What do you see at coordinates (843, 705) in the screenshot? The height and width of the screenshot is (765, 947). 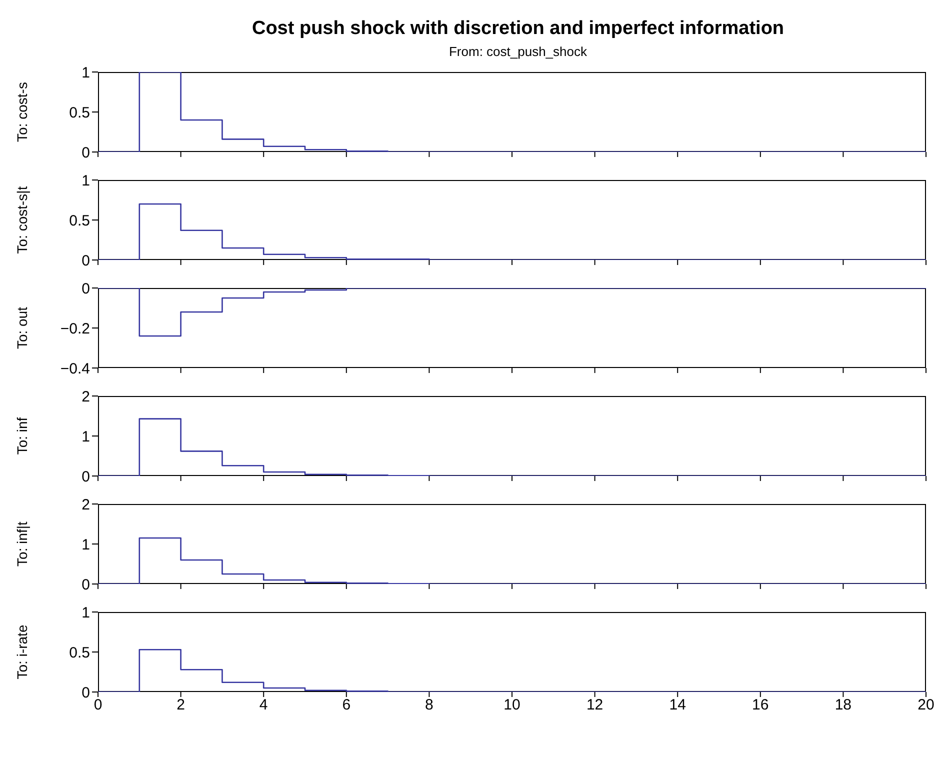 I see `x-tick-label: 18` at bounding box center [843, 705].